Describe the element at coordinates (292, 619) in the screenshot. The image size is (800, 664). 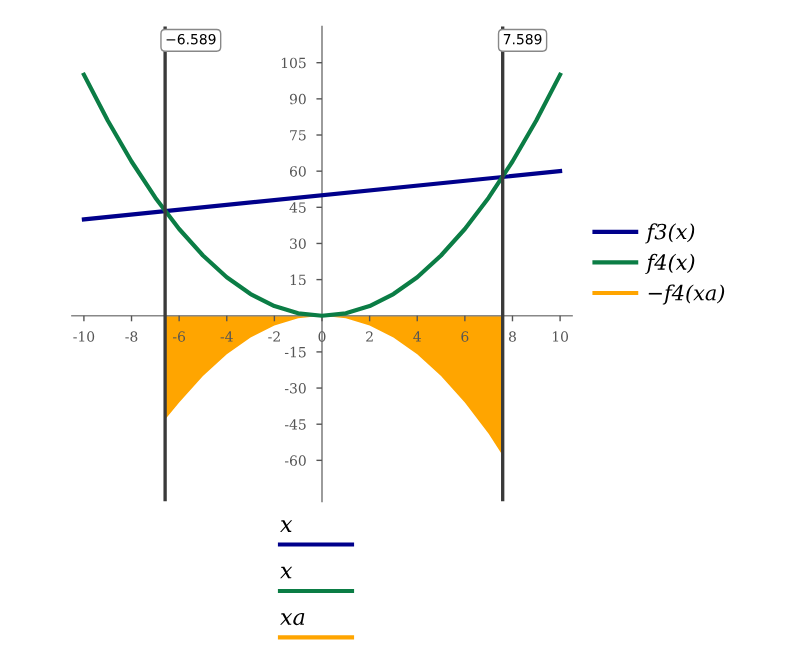
I see `text: xa` at that location.